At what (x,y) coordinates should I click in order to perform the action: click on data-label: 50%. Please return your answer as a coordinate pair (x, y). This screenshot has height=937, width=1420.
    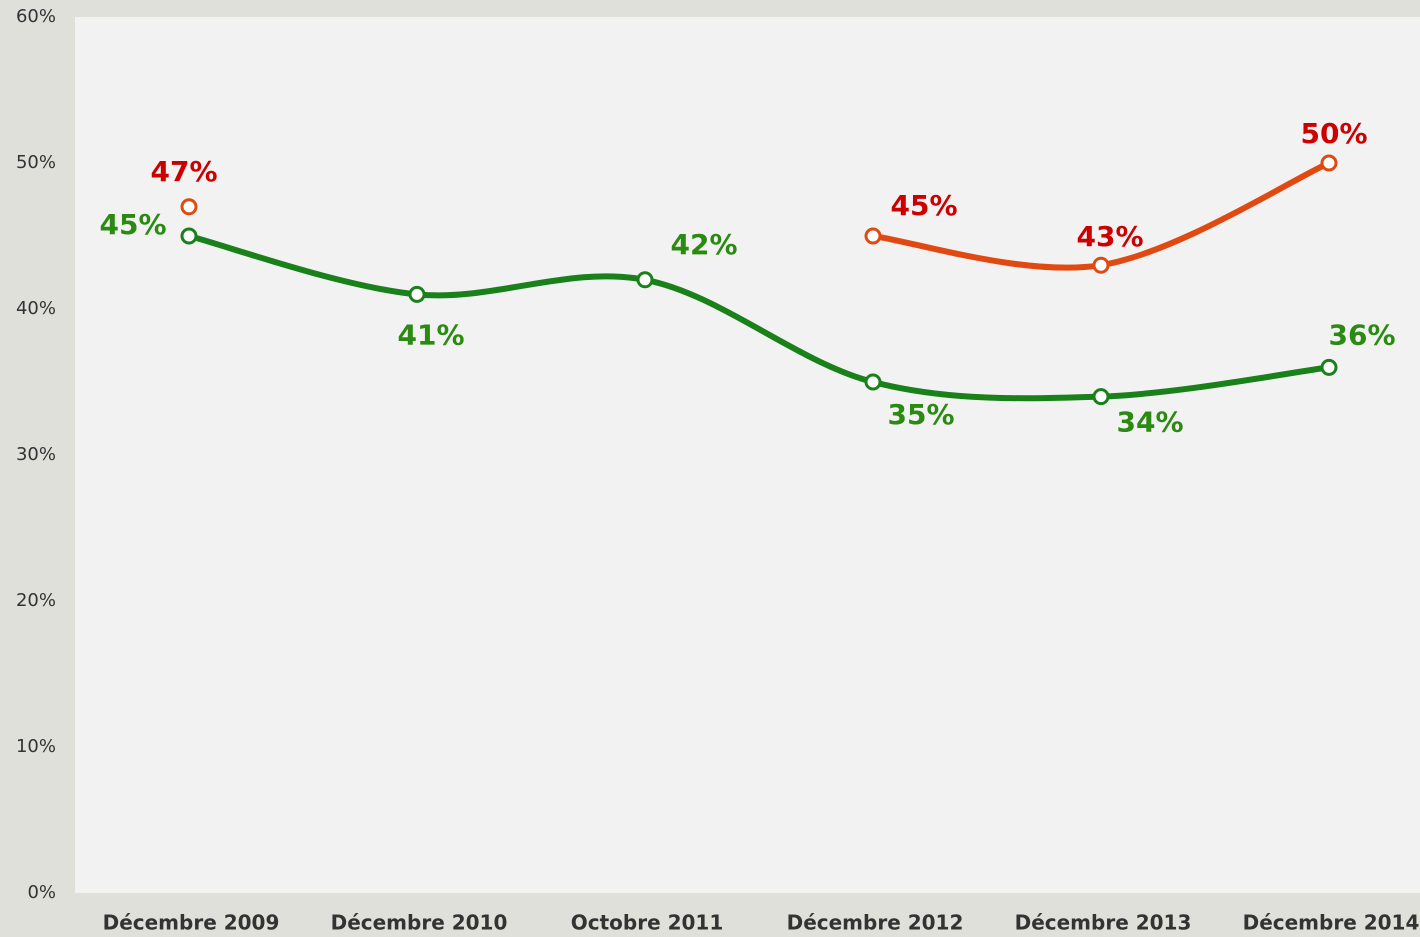
    Looking at the image, I should click on (1333, 133).